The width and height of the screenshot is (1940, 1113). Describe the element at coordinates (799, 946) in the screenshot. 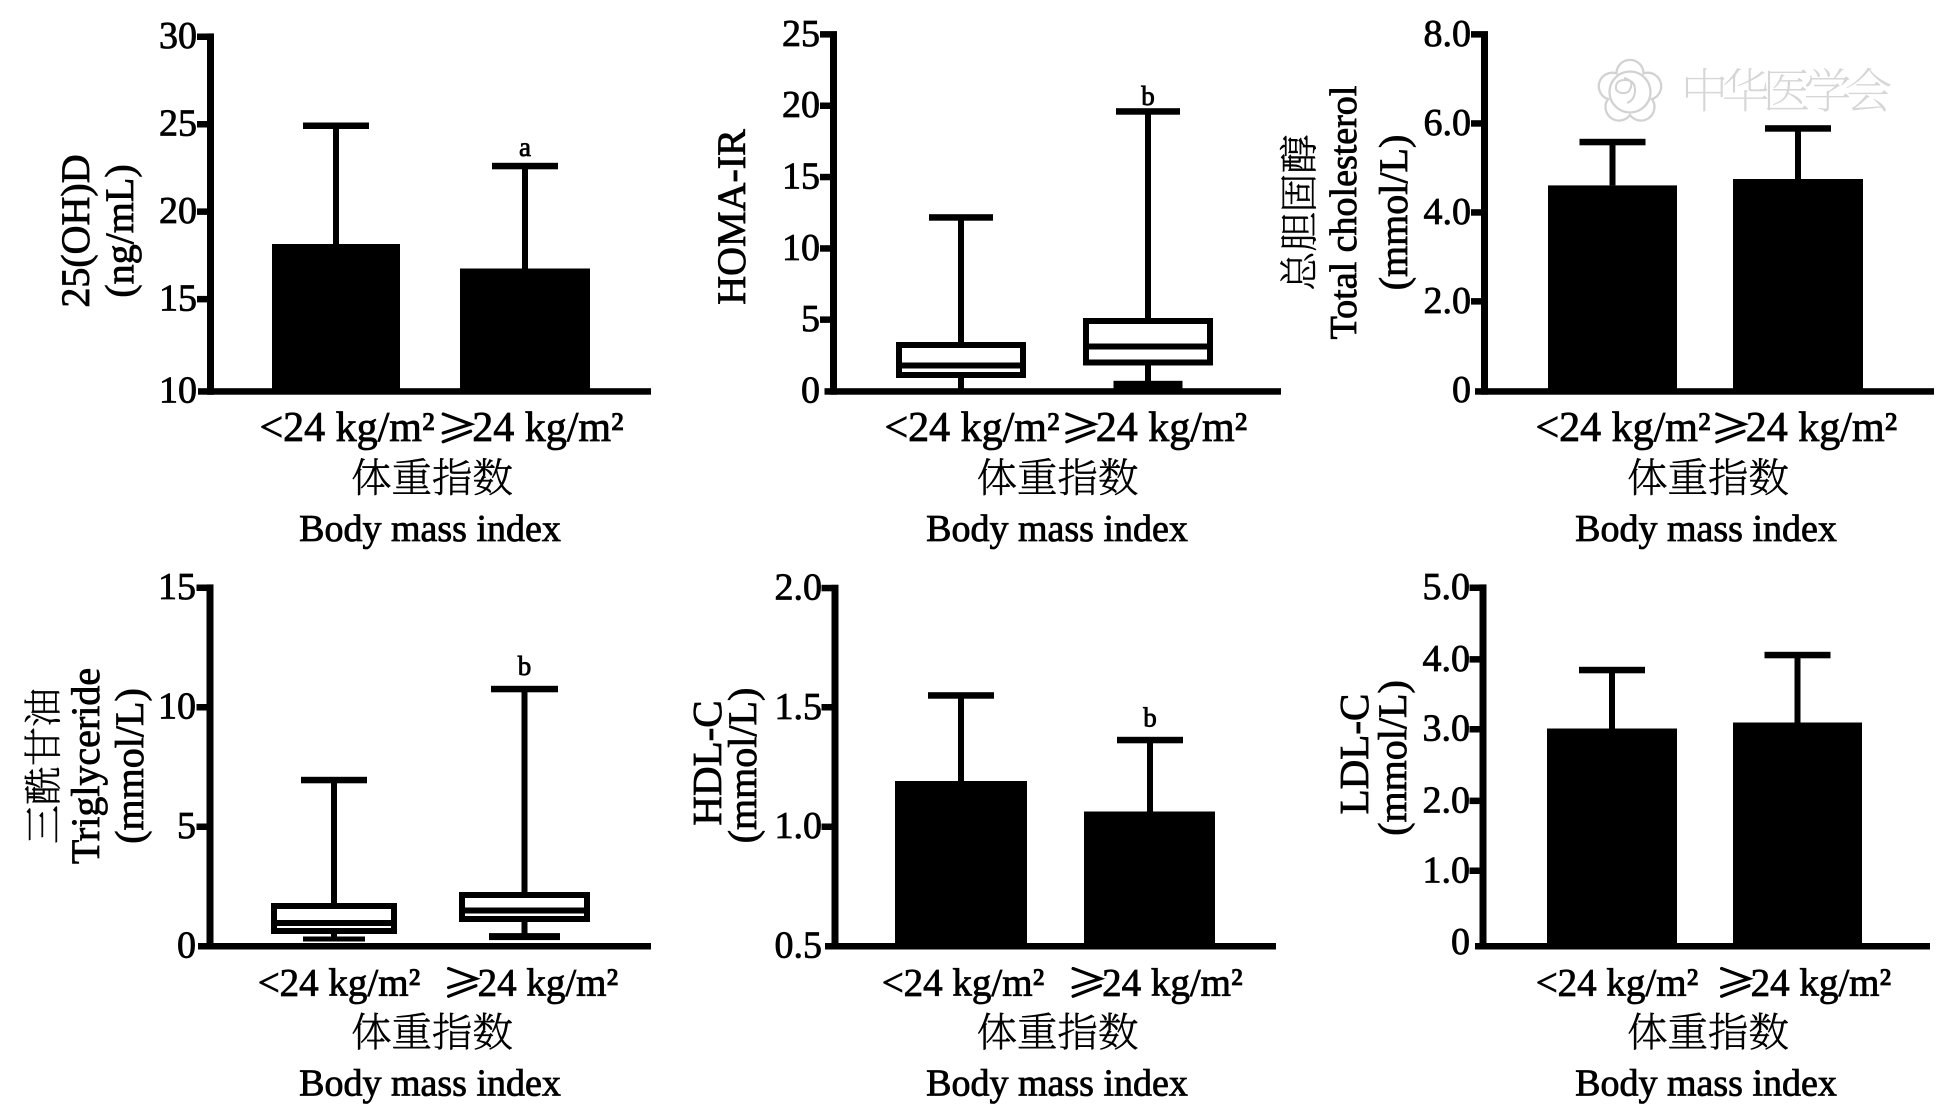

I see `svg-text: 0.5` at that location.